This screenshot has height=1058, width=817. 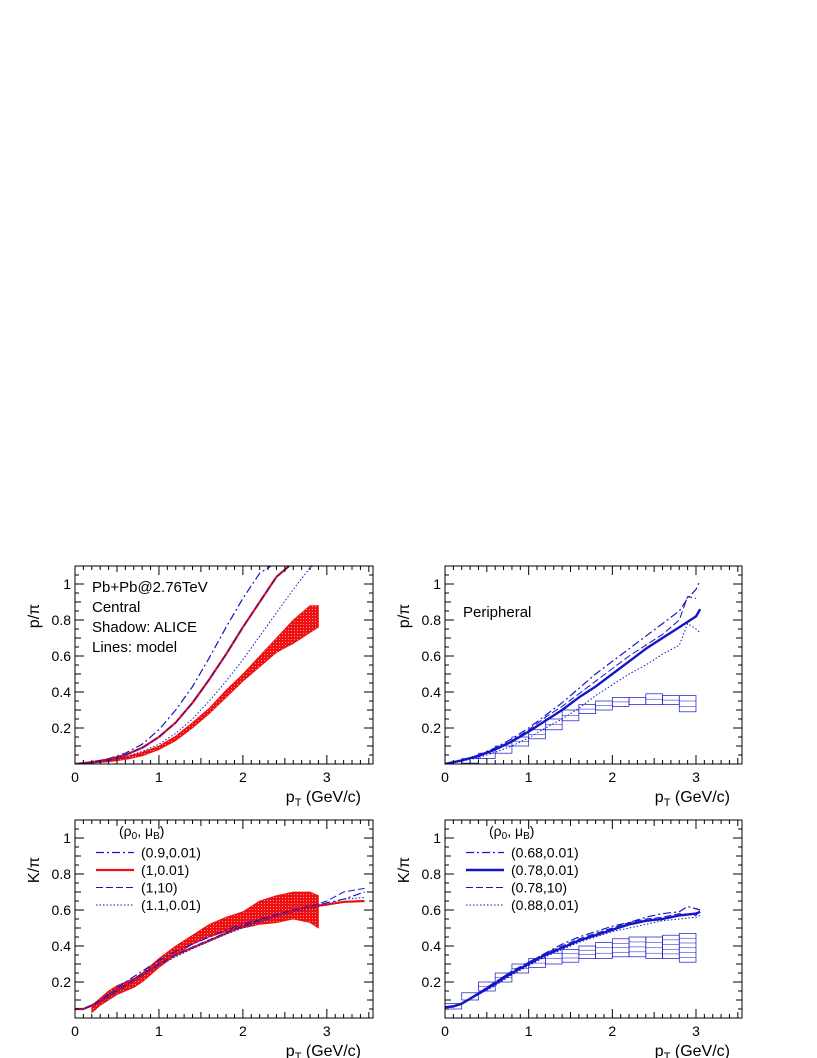 I want to click on annotation-text-line: Lines: model, so click(x=134, y=647).